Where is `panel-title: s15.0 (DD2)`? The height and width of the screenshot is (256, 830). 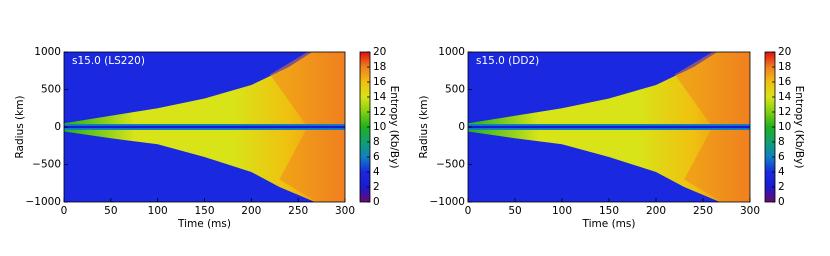
panel-title: s15.0 (DD2) is located at coordinates (507, 61).